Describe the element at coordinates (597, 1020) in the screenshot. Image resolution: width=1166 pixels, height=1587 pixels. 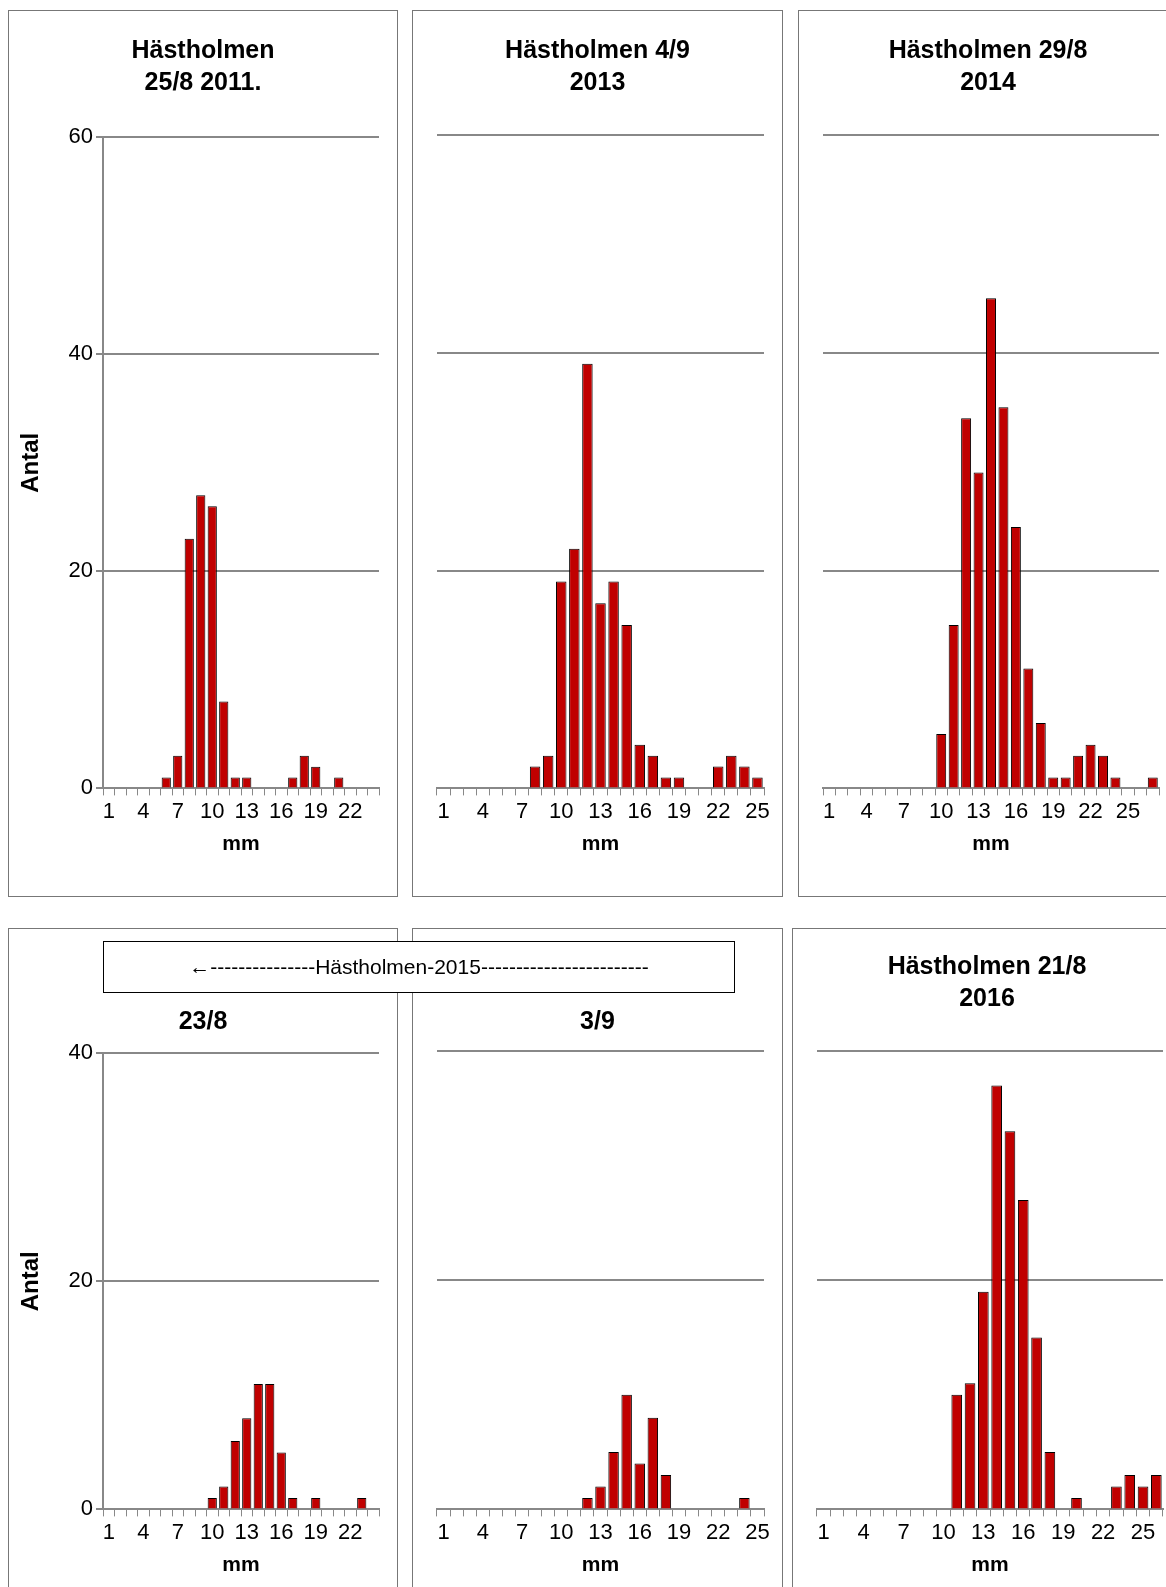
I see `chart-title: 3/9` at that location.